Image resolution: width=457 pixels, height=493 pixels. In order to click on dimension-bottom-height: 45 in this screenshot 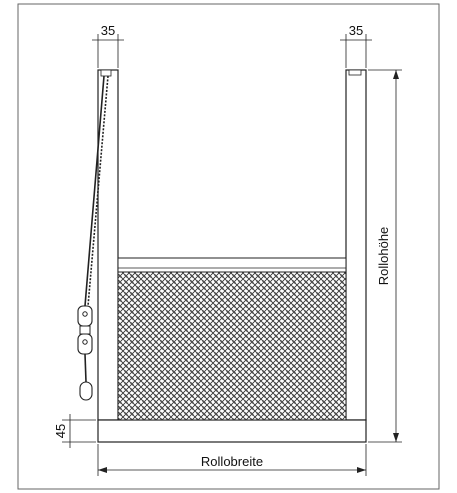, I will do `click(74, 431)`.